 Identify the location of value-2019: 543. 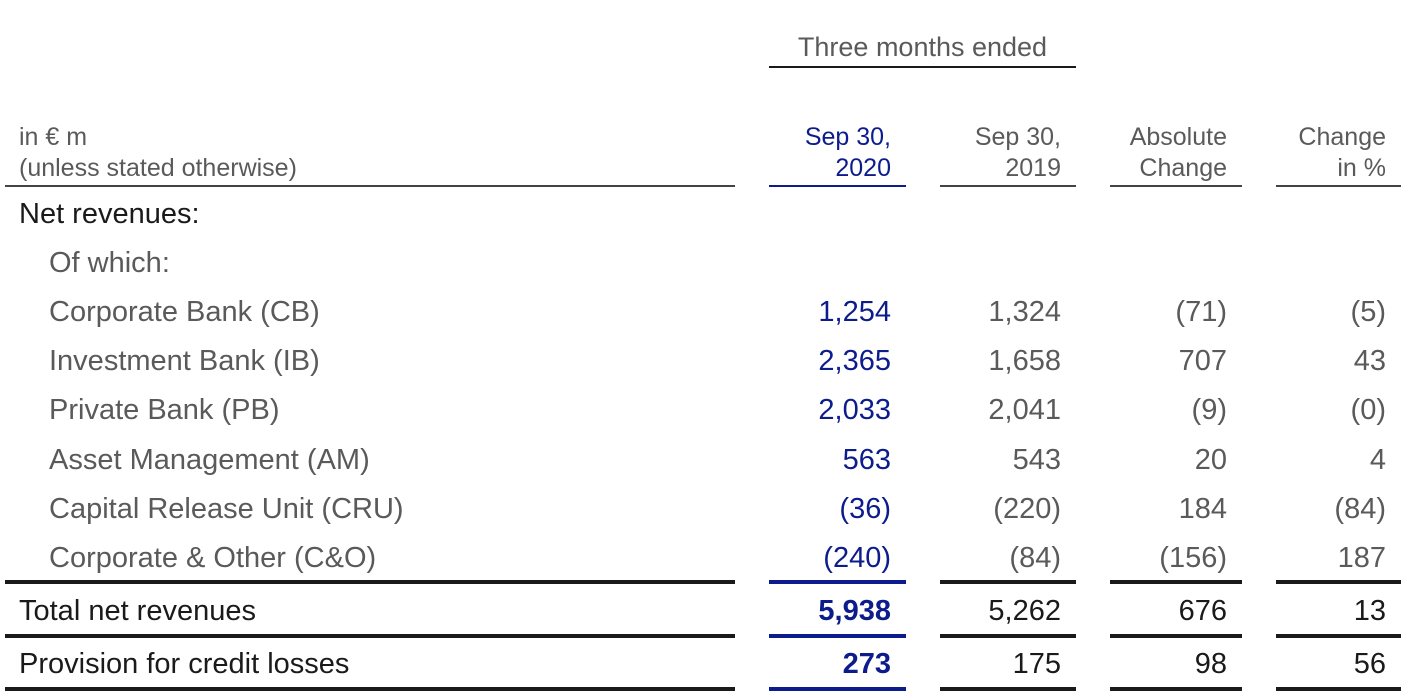
(1036, 460).